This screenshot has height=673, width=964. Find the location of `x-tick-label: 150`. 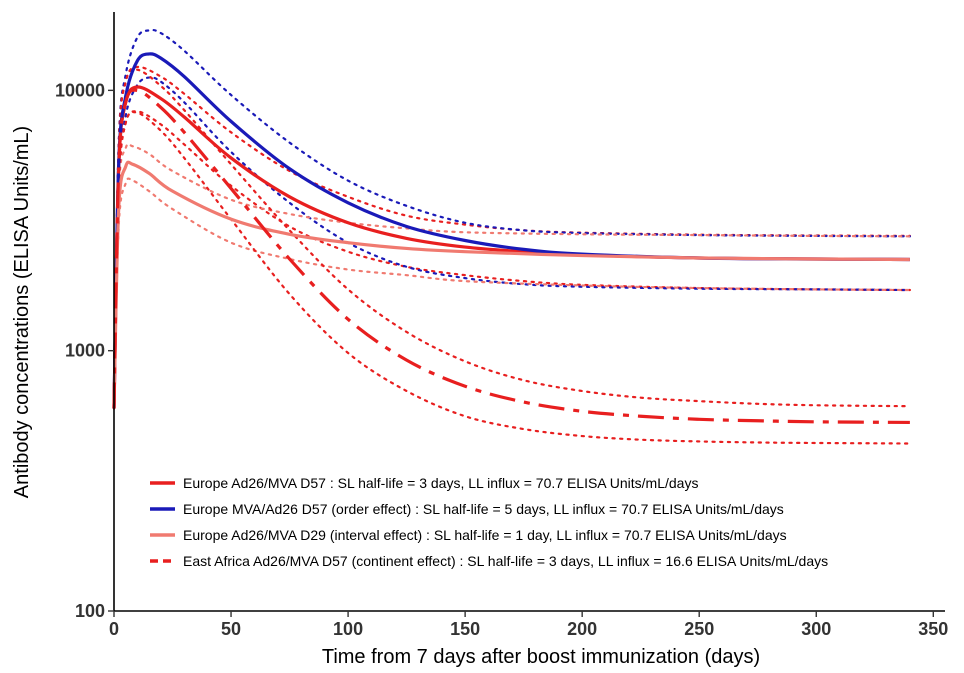

x-tick-label: 150 is located at coordinates (465, 629).